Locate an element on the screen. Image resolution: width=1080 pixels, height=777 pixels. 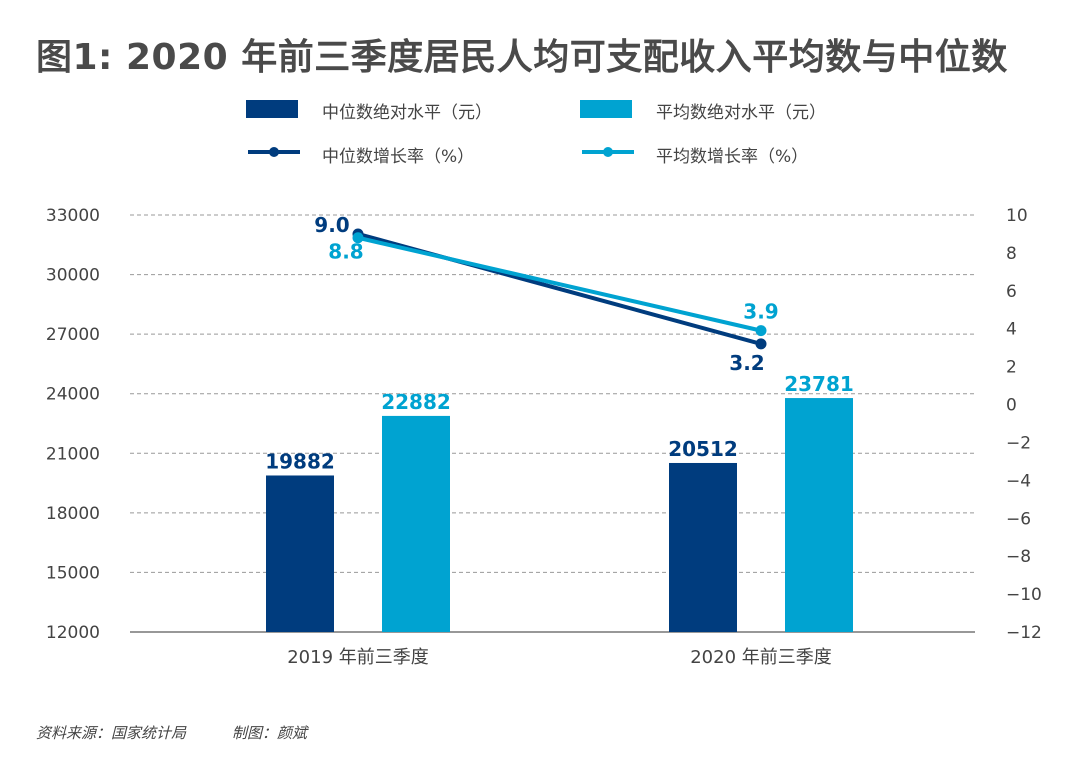
y-right-tick-label: 10 is located at coordinates (1017, 216).